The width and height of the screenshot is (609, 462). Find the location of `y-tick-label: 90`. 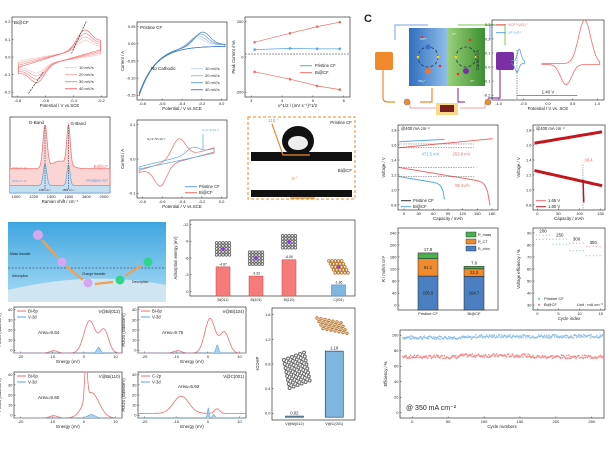

y-tick-label: 90 is located at coordinates (529, 232).